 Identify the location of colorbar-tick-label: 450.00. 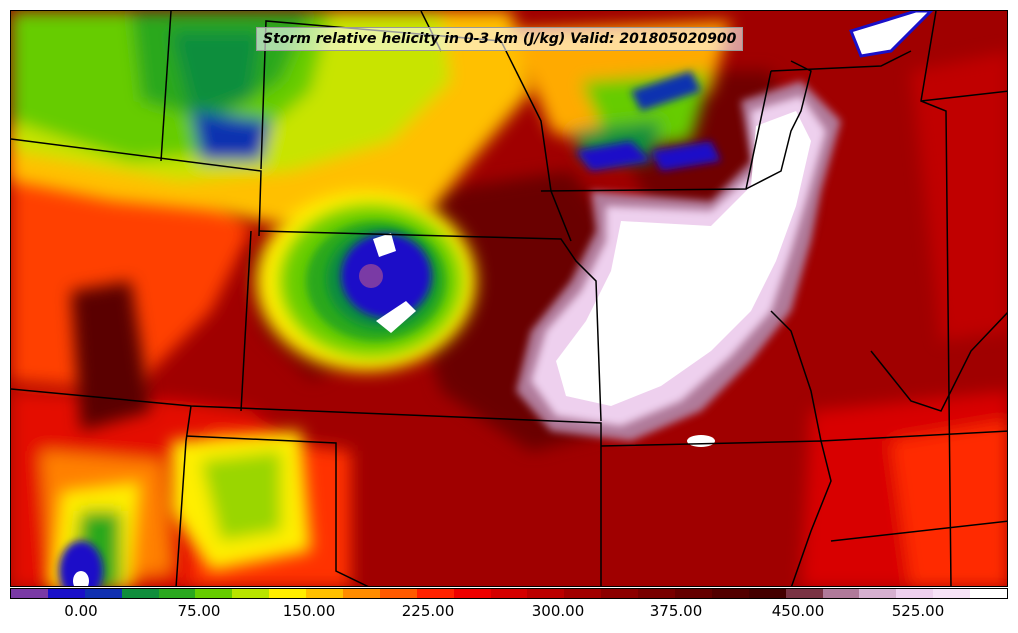
(798, 611).